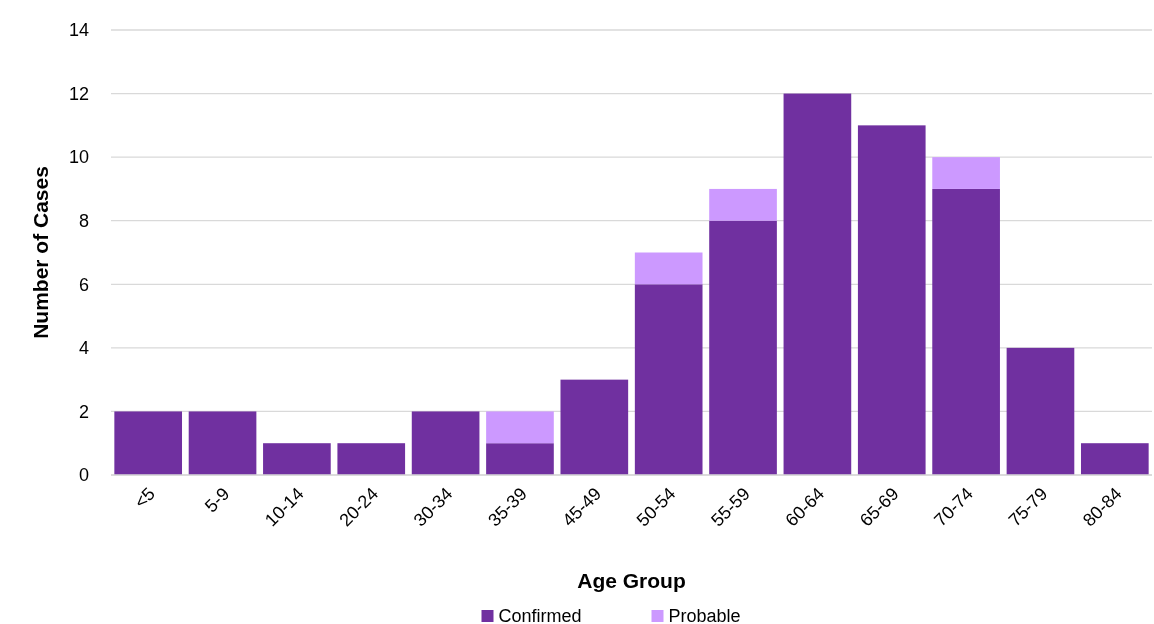  I want to click on y-tick-label: 0, so click(83, 475).